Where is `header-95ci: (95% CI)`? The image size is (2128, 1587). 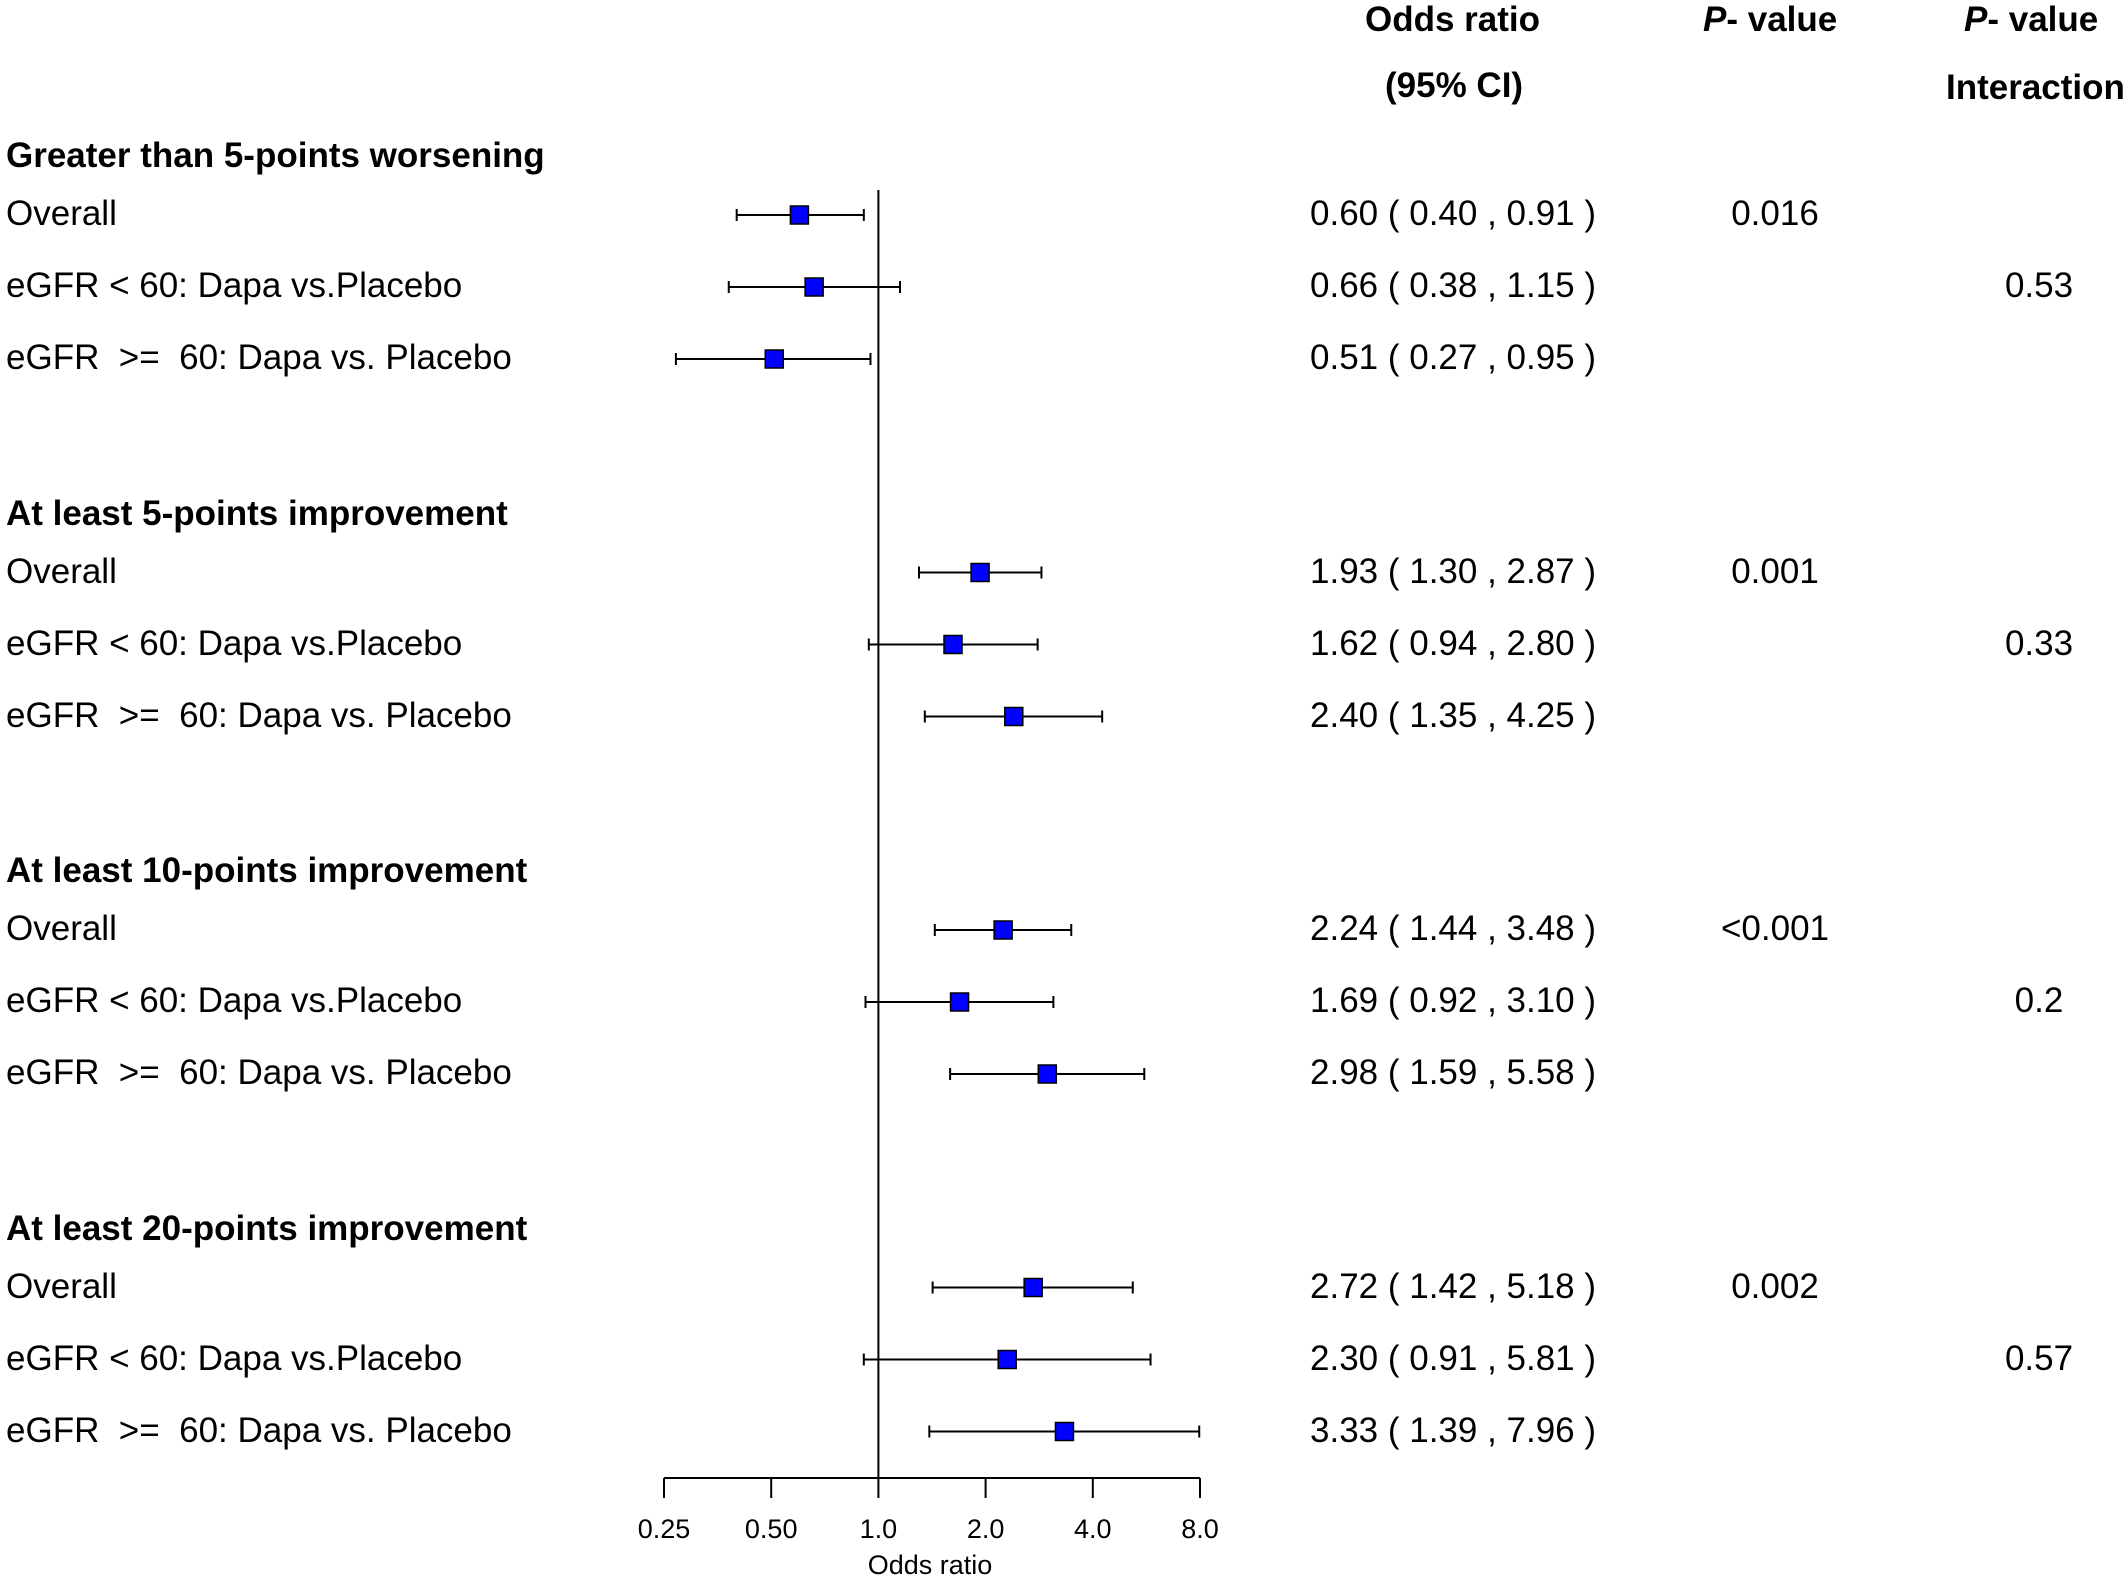
header-95ci: (95% CI) is located at coordinates (1454, 85).